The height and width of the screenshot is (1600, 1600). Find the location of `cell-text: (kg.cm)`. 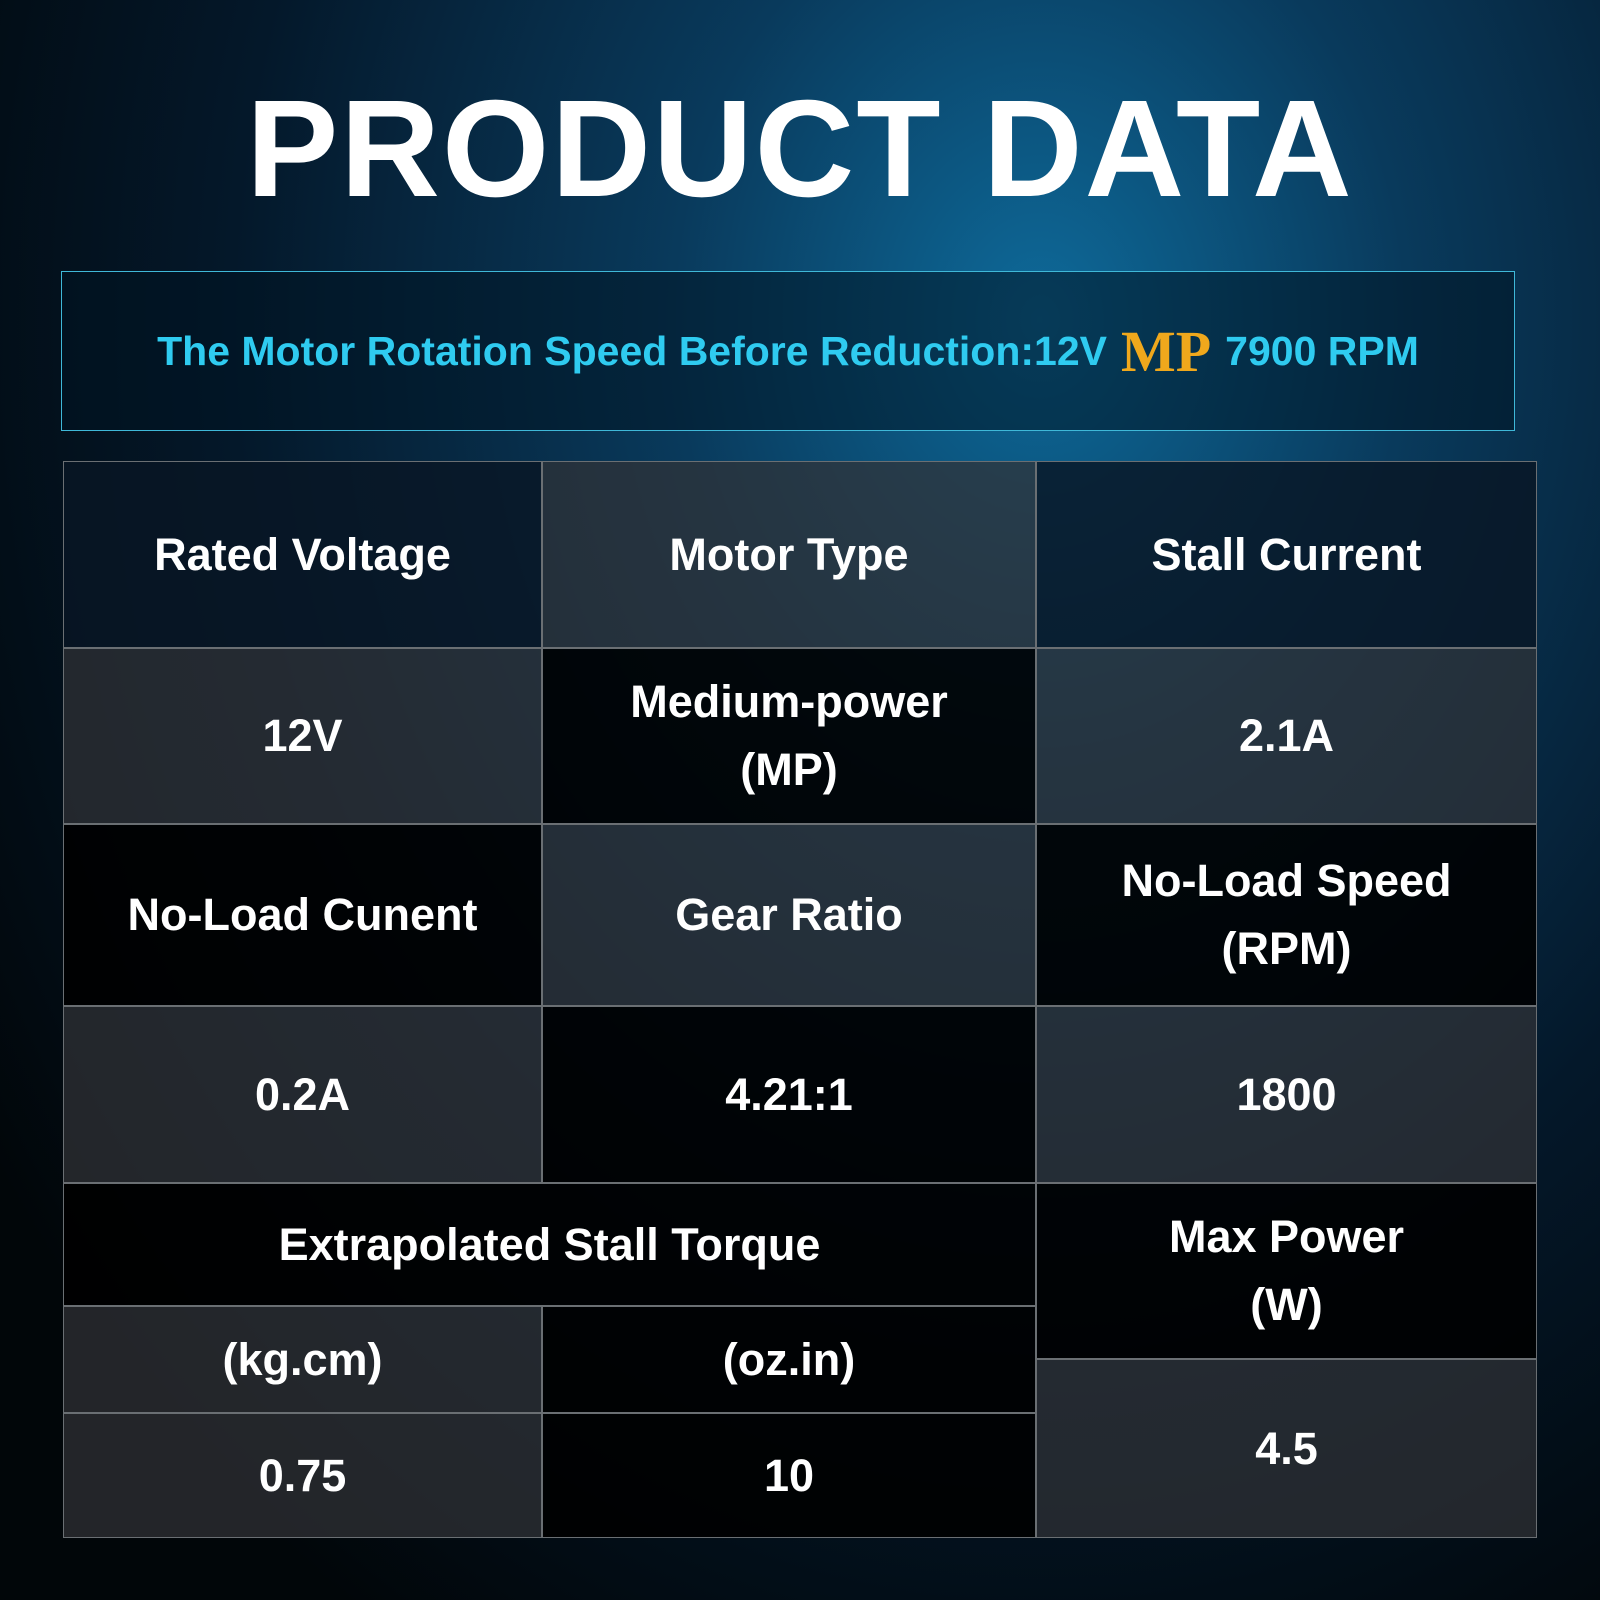

cell-text: (kg.cm) is located at coordinates (302, 1359).